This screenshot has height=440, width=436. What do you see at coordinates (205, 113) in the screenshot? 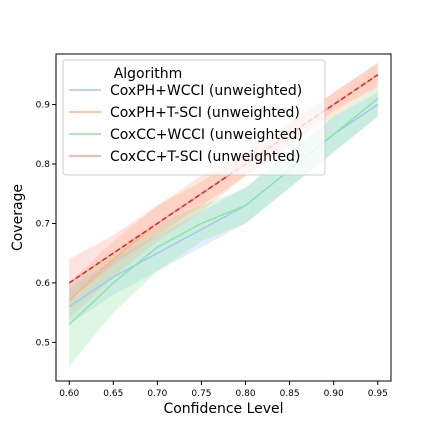
I see `legend-label-1: CoxPH+T-SCI (unweighted)` at bounding box center [205, 113].